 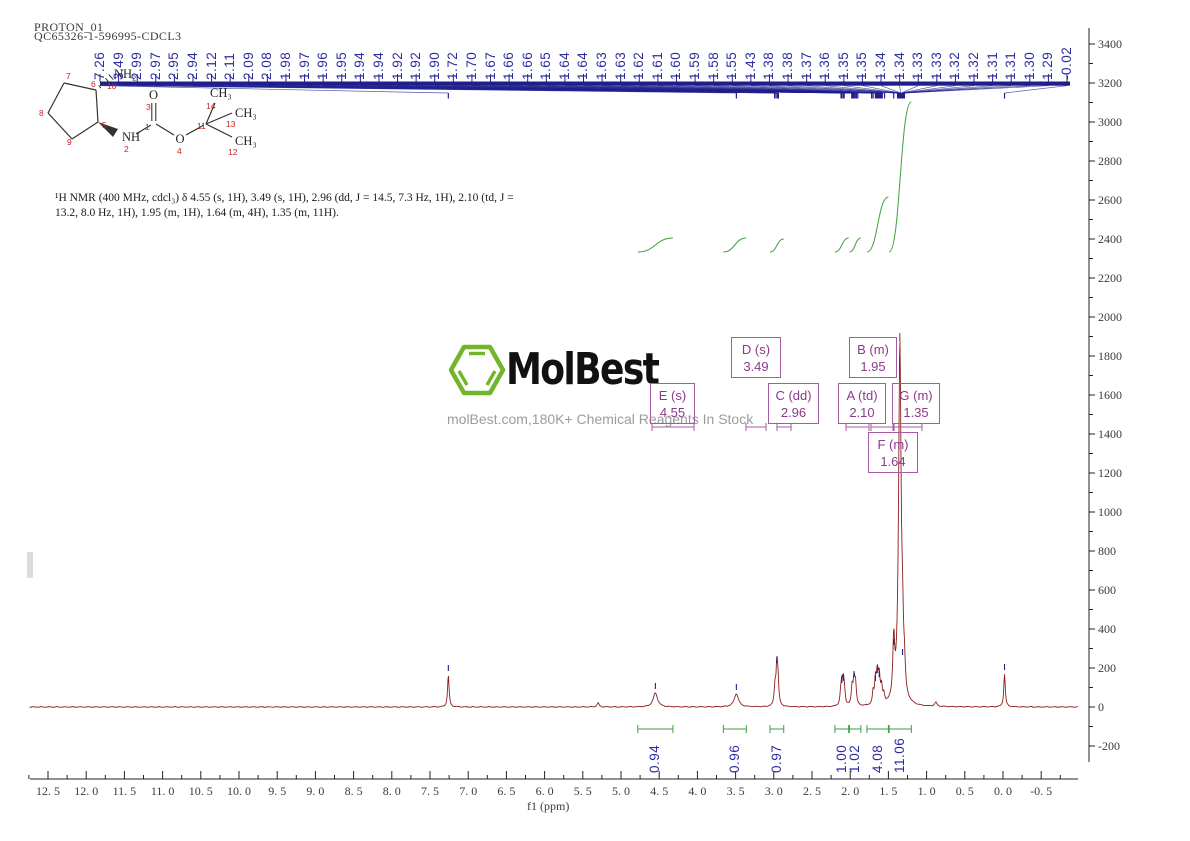 What do you see at coordinates (1110, 238) in the screenshot?
I see `y-axis-tick-label: 2400` at bounding box center [1110, 238].